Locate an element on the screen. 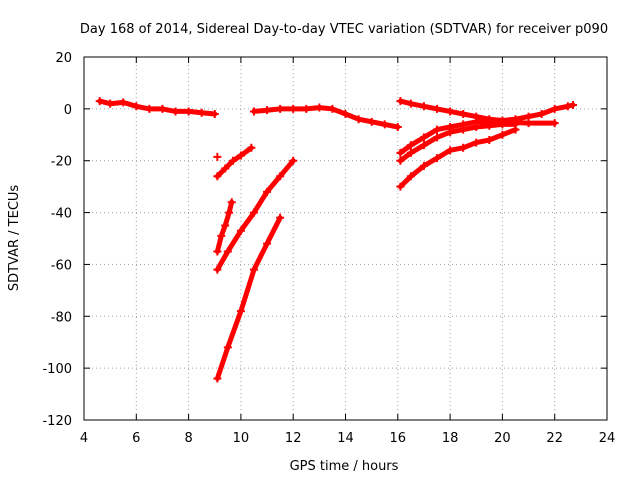  x-tick-label: 20 is located at coordinates (502, 438).